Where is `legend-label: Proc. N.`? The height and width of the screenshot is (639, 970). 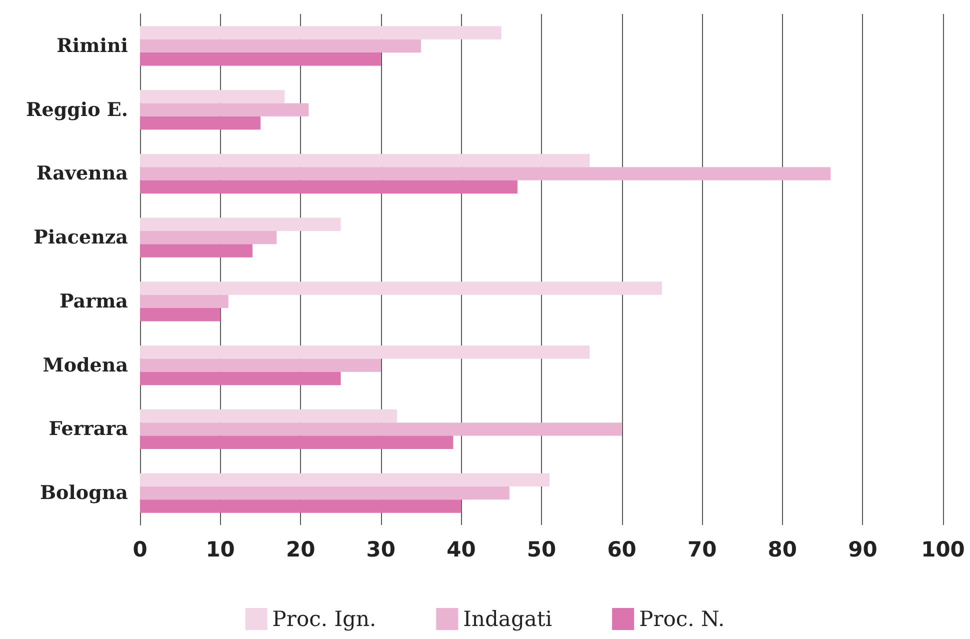
legend-label: Proc. N. is located at coordinates (682, 619).